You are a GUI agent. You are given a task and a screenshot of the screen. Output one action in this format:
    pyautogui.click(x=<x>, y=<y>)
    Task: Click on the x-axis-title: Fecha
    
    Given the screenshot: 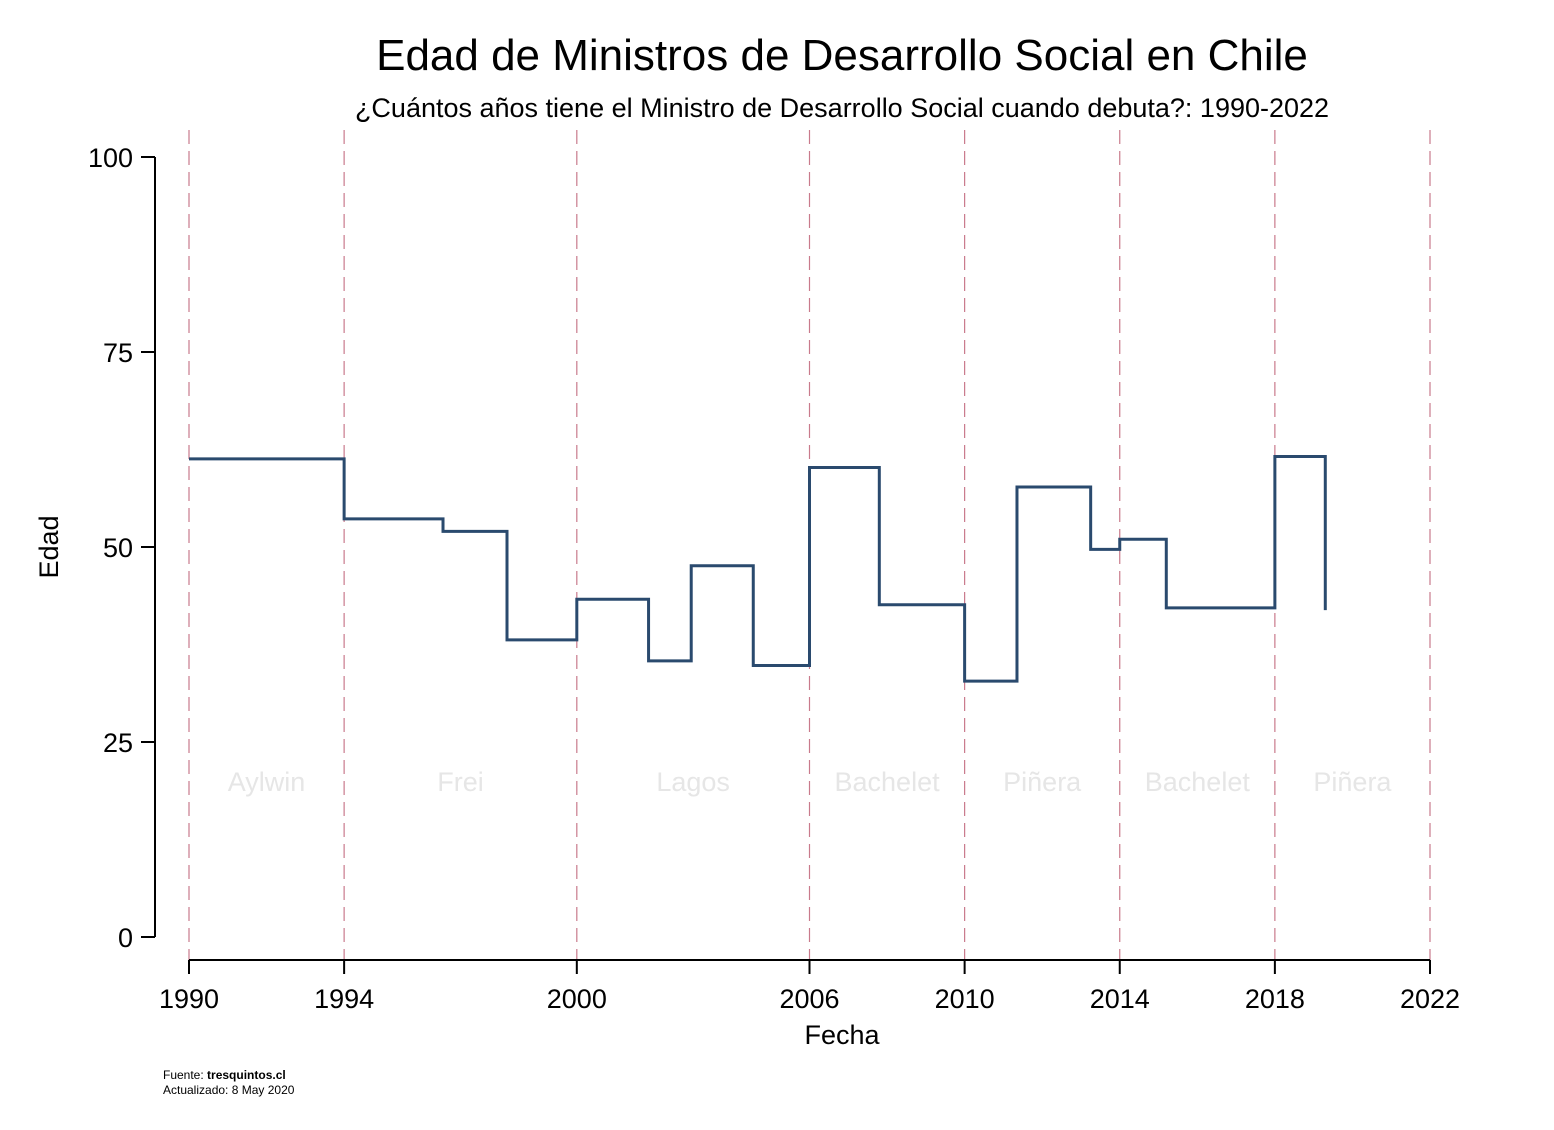 What is the action you would take?
    pyautogui.click(x=842, y=1035)
    